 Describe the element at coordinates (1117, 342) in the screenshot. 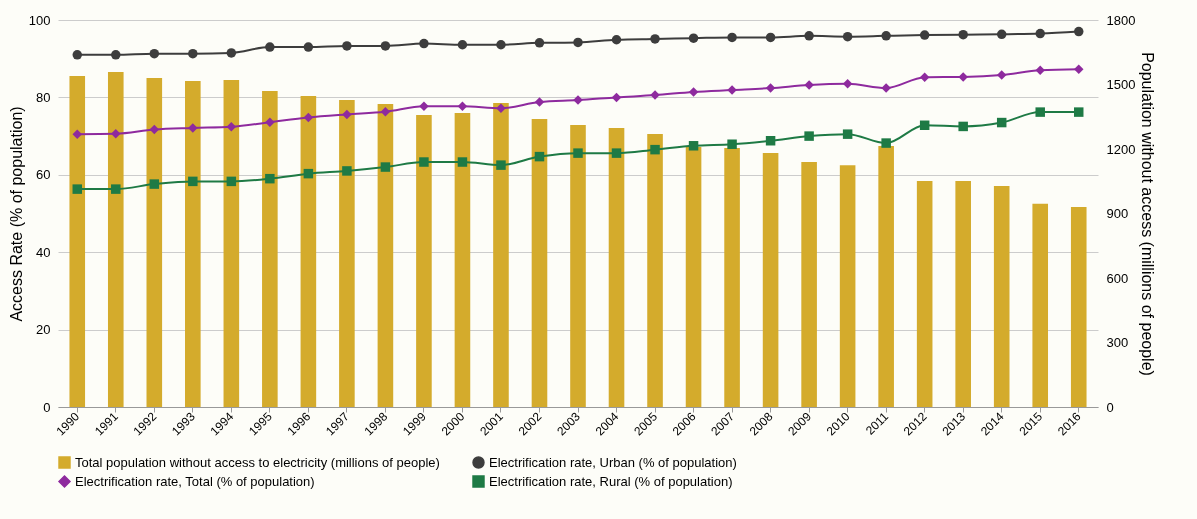

I see `y2-tick-label: 300` at that location.